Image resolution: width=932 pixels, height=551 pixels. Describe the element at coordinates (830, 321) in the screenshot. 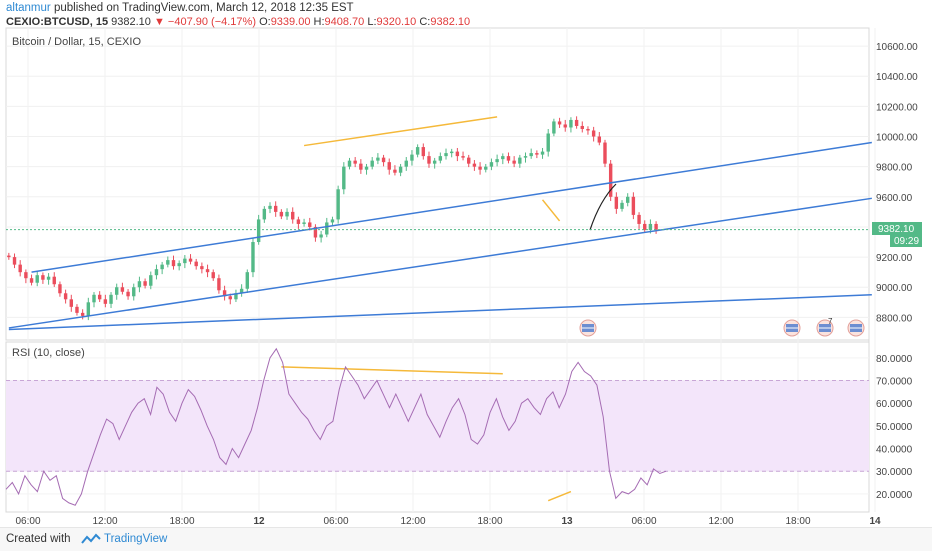

I see `event-count-badge: 7` at that location.